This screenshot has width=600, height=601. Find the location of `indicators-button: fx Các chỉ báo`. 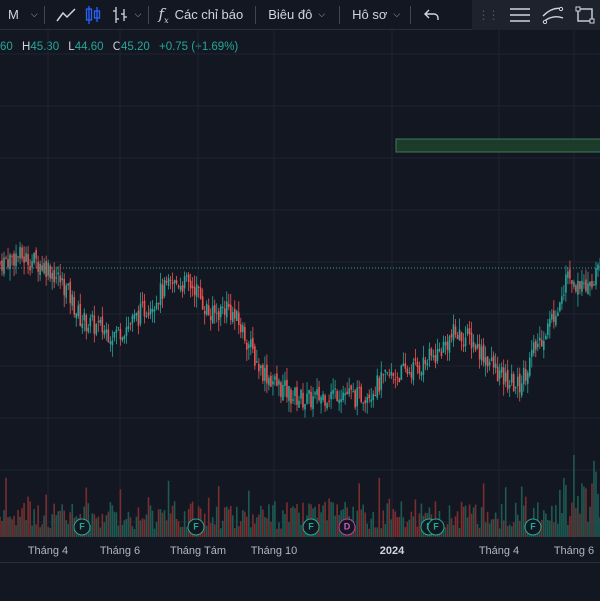

indicators-button: fx Các chỉ báo is located at coordinates (201, 15).